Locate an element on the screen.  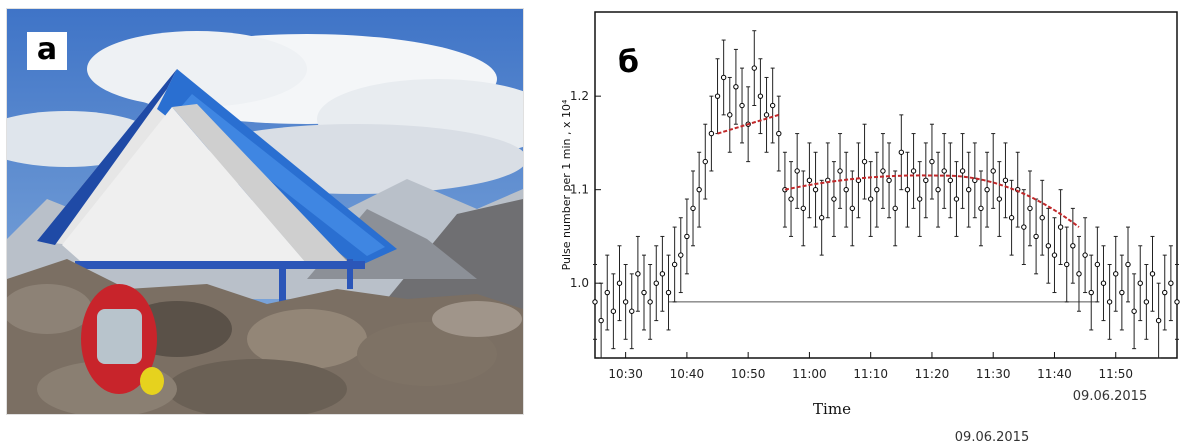
y-tick-label: 1.0 is located at coordinates (579, 283).